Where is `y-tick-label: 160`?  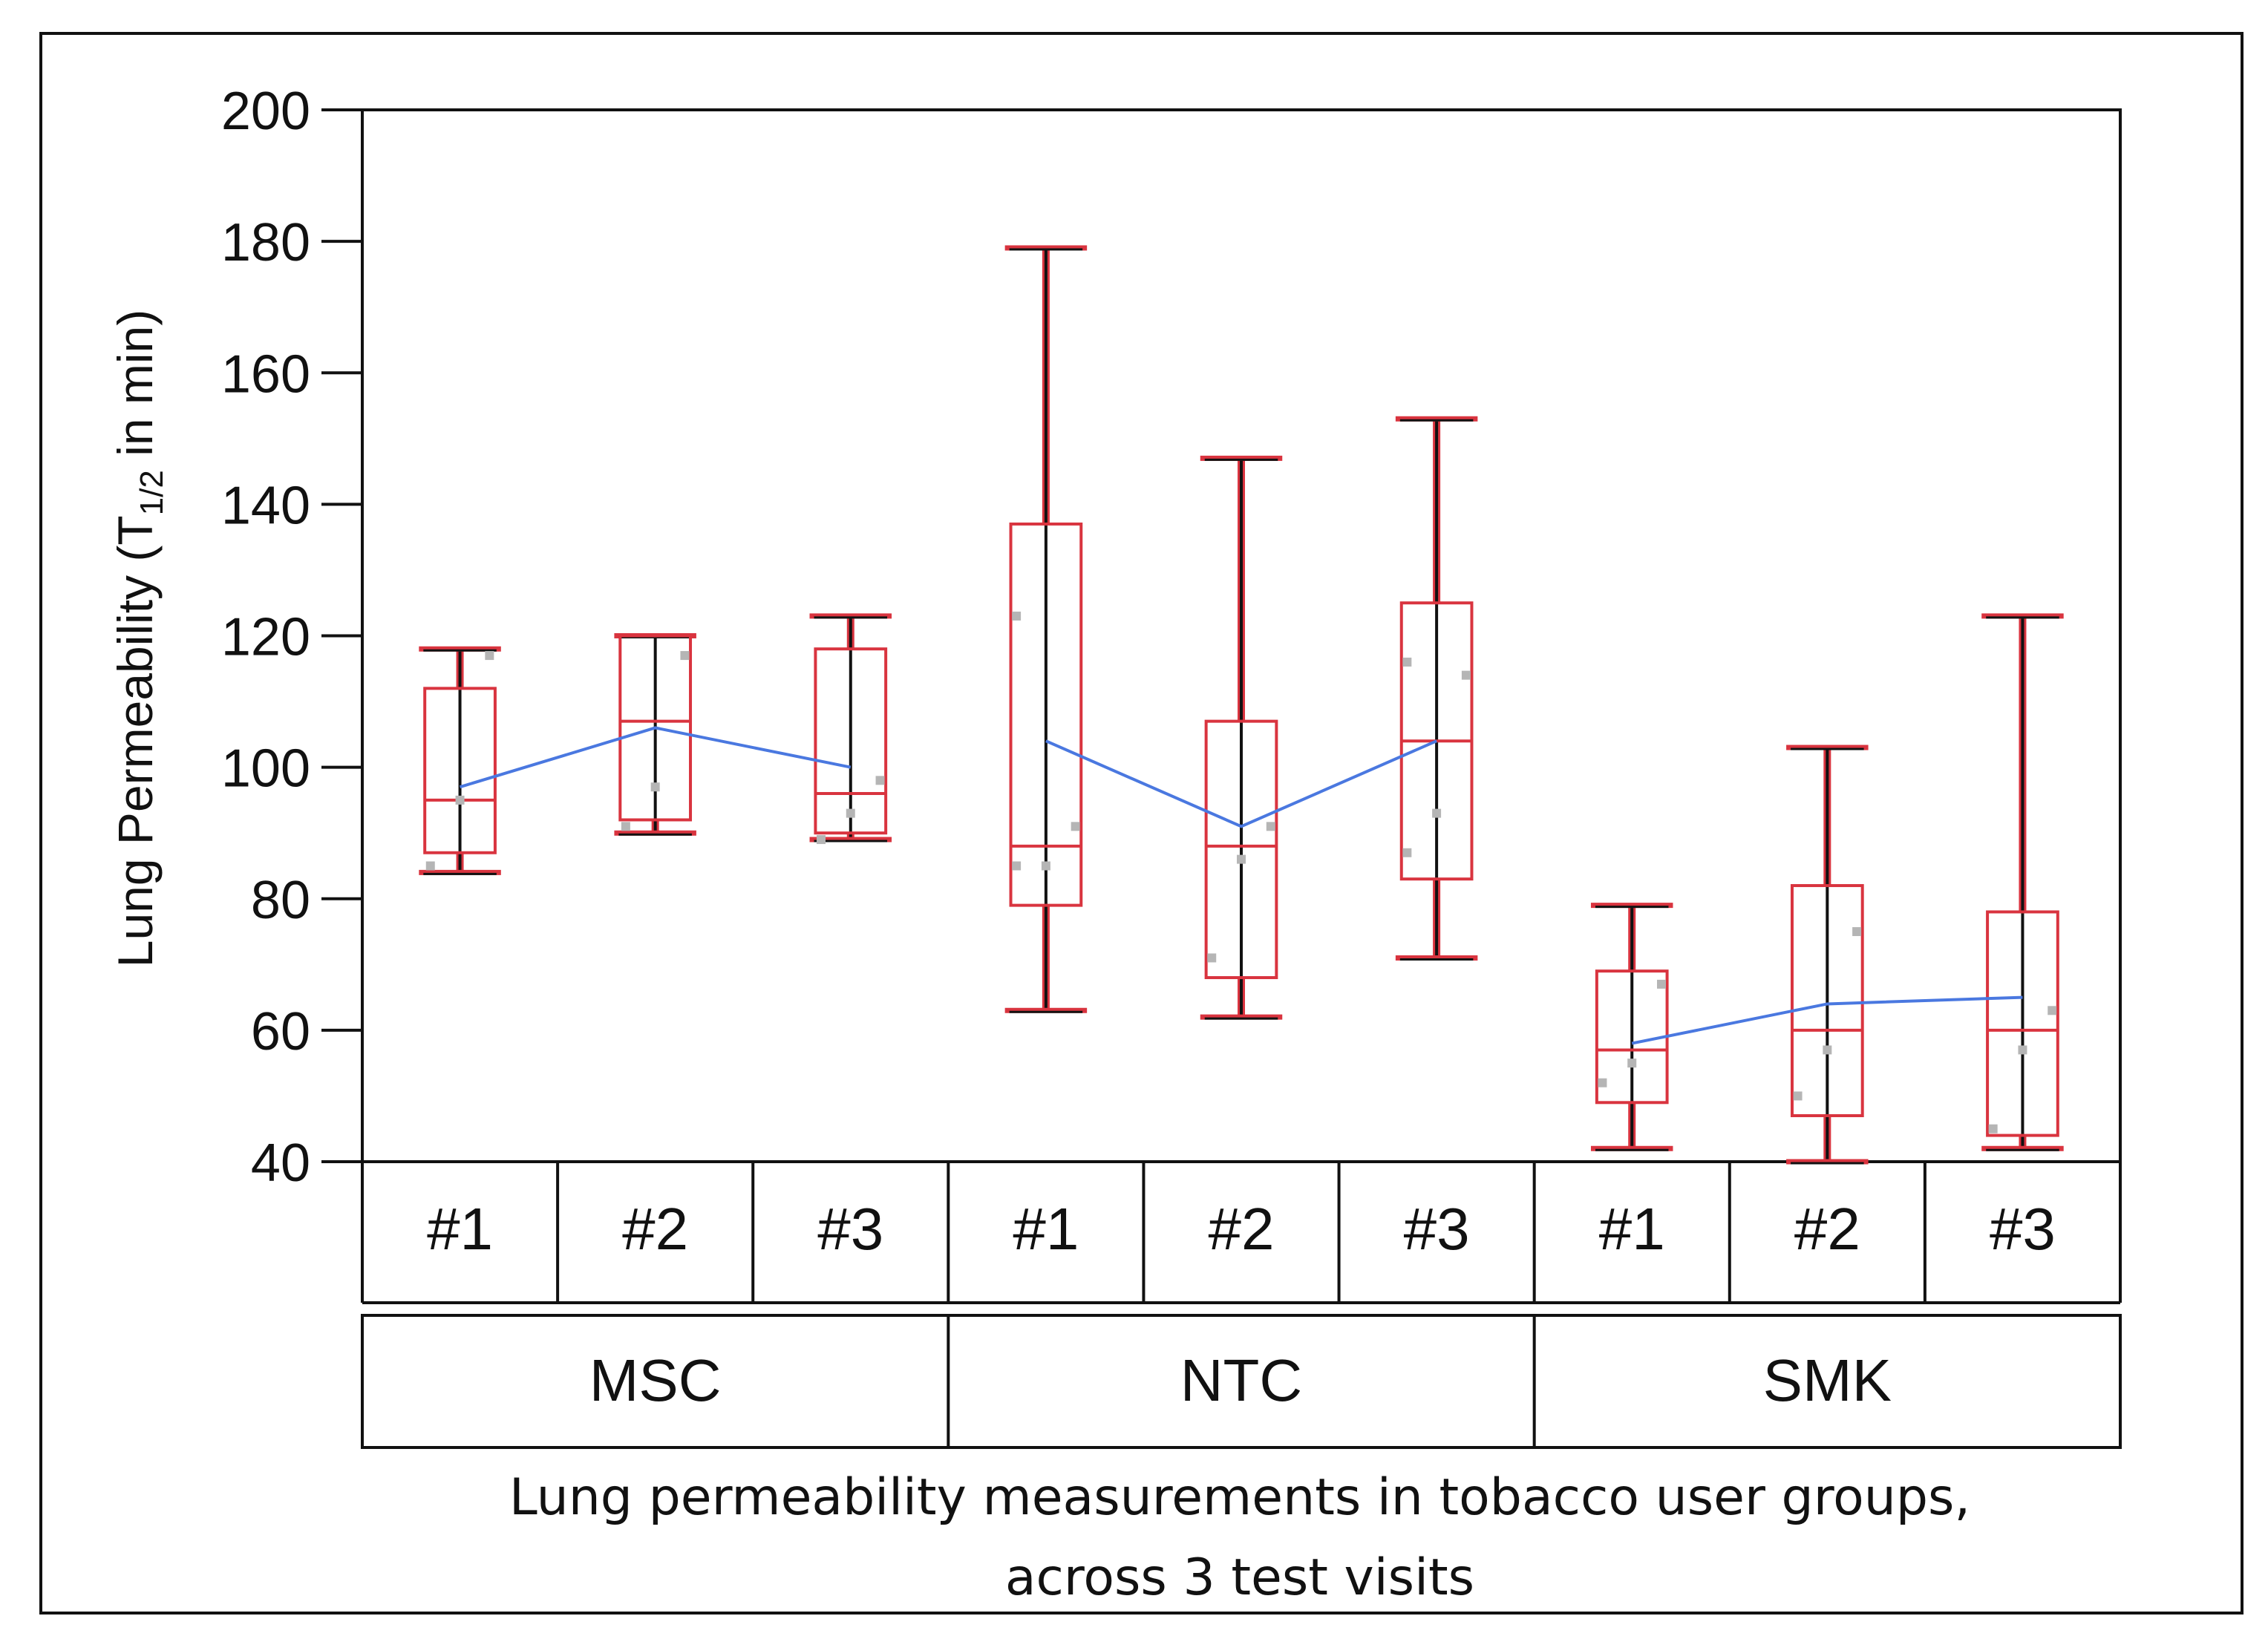 y-tick-label: 160 is located at coordinates (265, 374).